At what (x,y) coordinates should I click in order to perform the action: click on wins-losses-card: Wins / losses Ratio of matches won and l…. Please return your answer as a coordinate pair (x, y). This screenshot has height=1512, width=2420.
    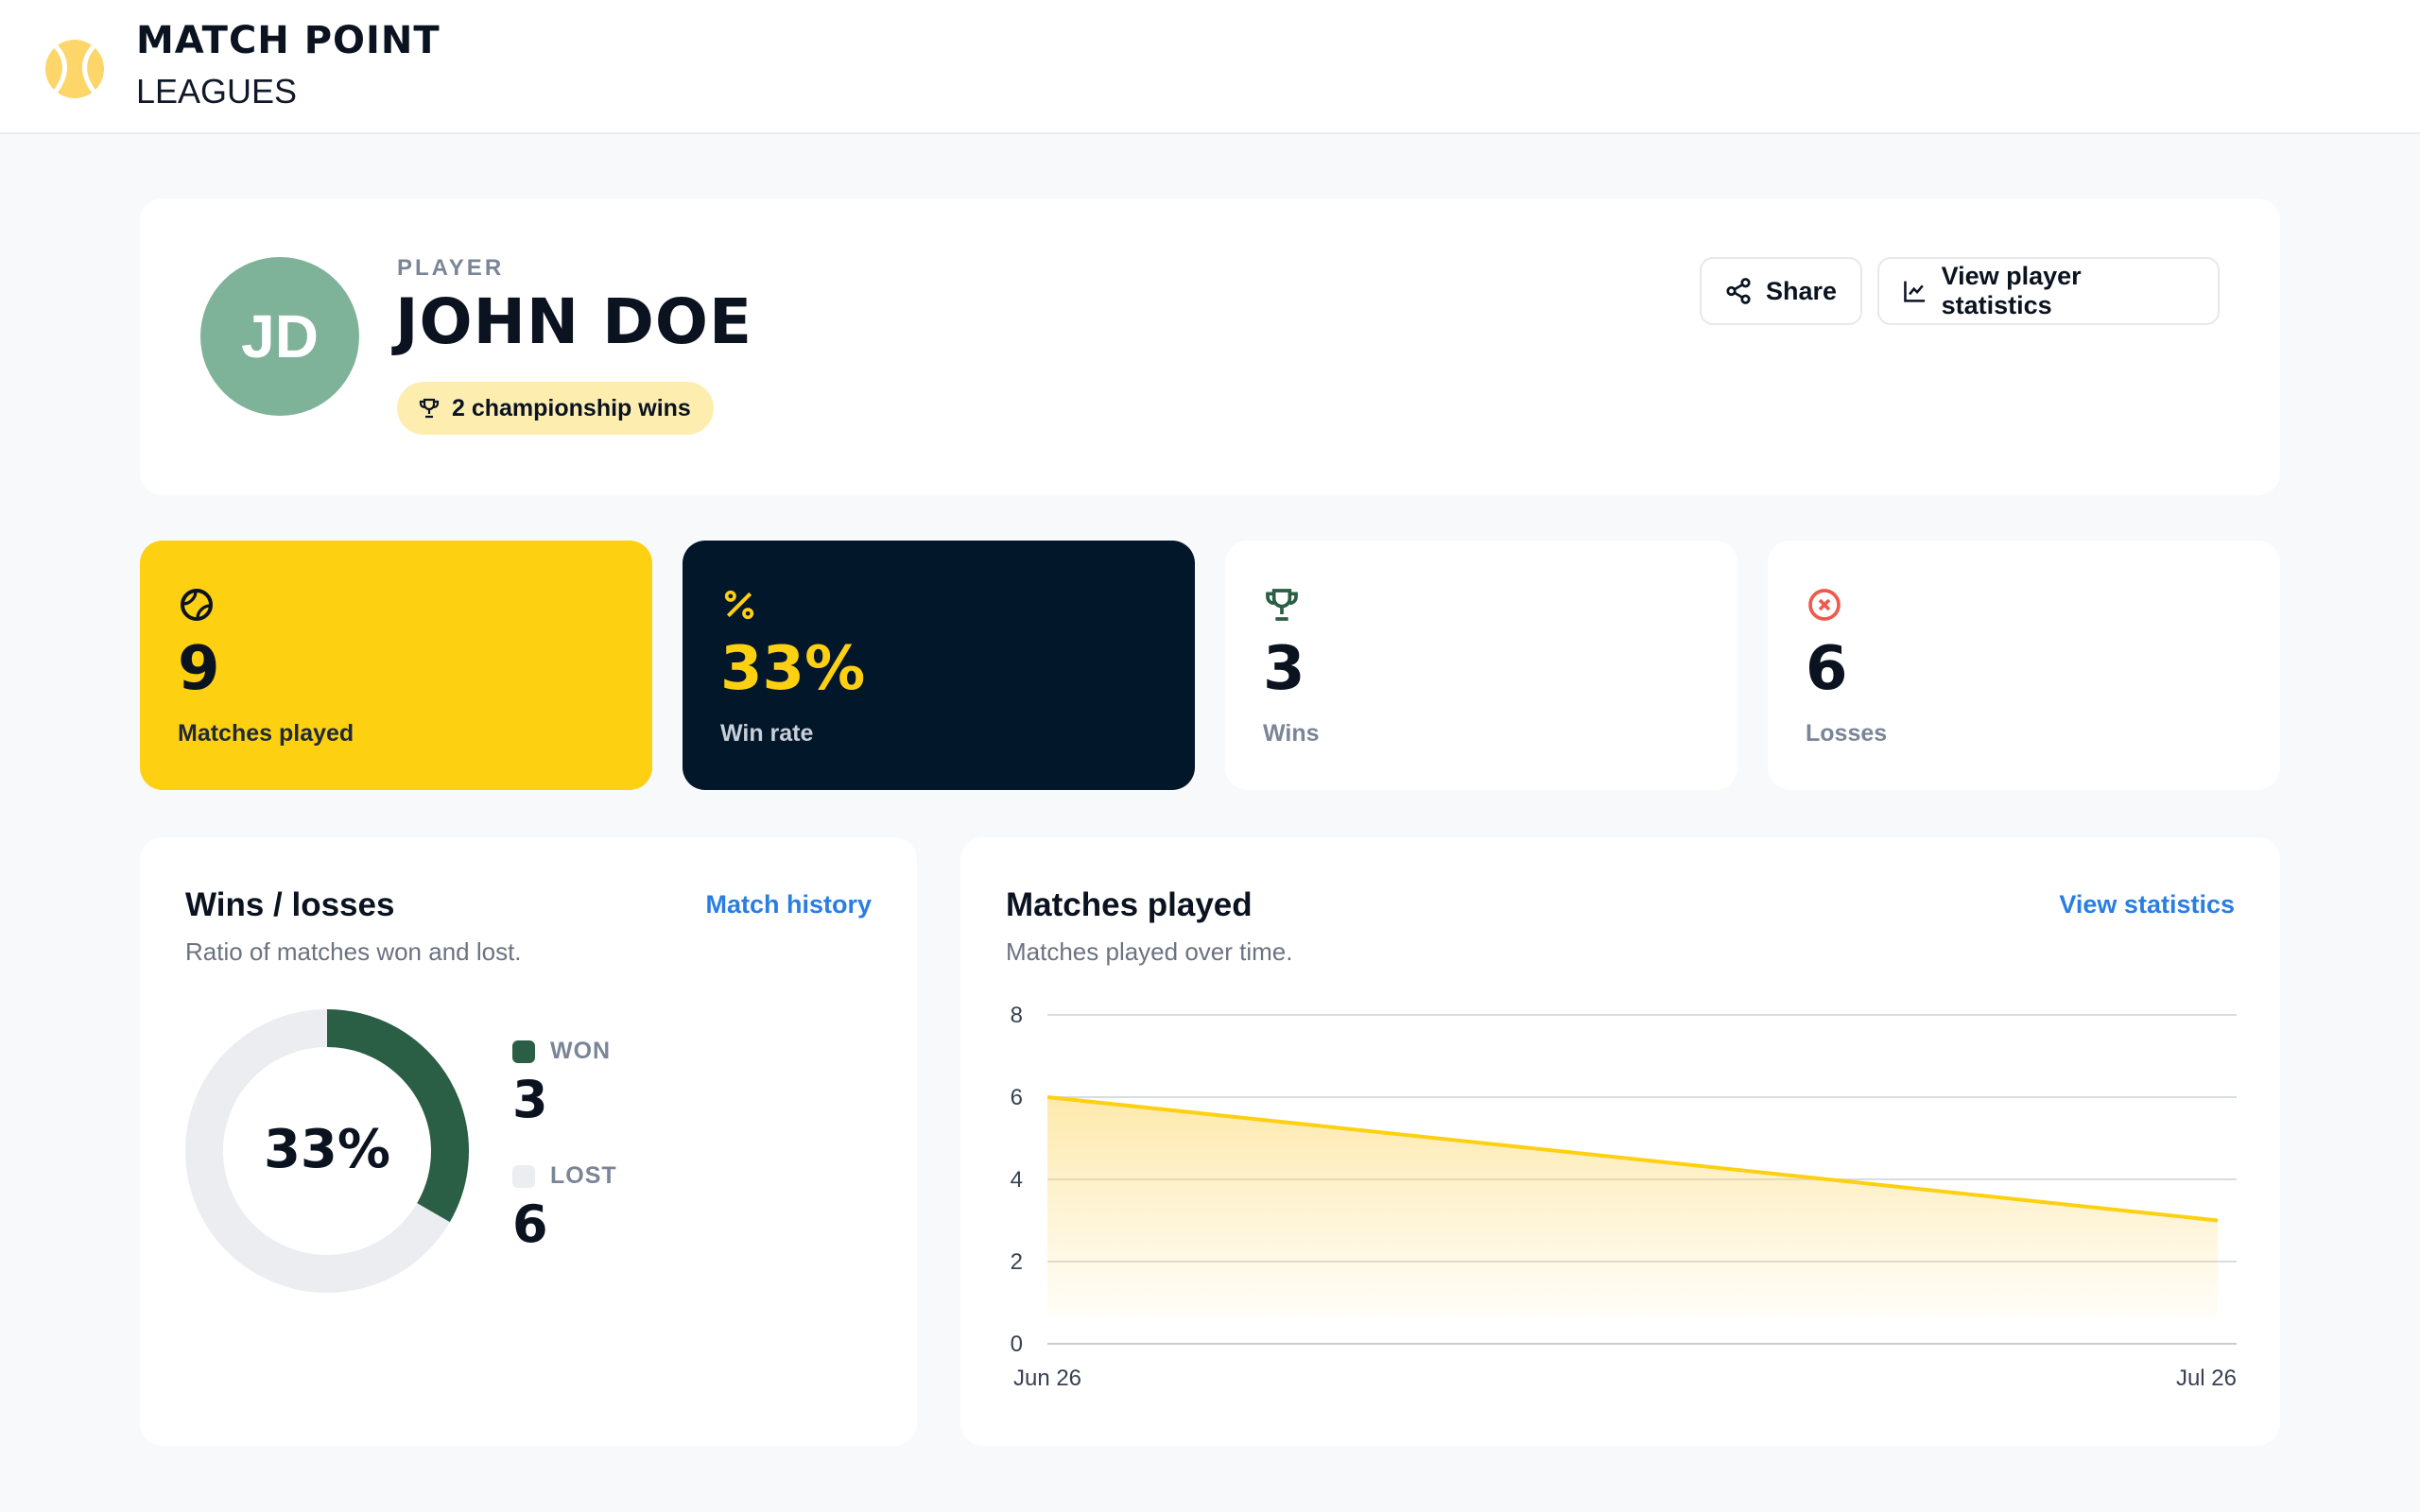
    Looking at the image, I should click on (528, 1141).